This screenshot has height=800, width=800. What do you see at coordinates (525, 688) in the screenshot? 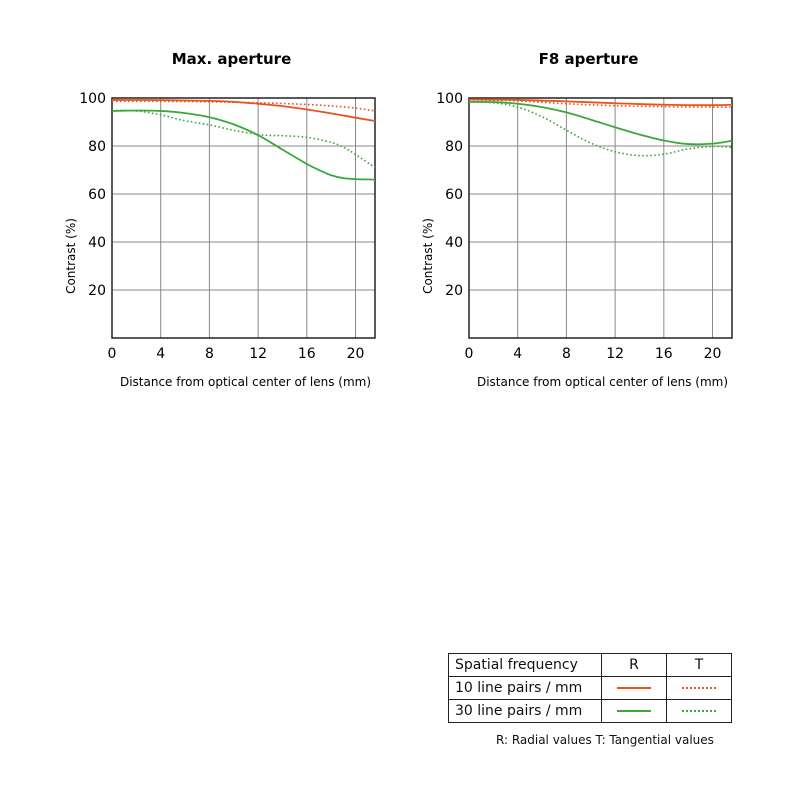
I see `legend-row-label: 10 line pairs / mm` at bounding box center [525, 688].